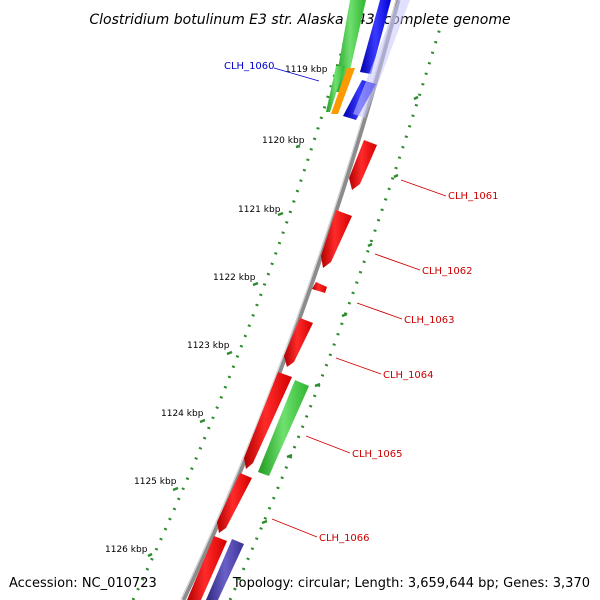 The image size is (600, 600). I want to click on gene-label-clh-1061: CLH_1061, so click(473, 196).